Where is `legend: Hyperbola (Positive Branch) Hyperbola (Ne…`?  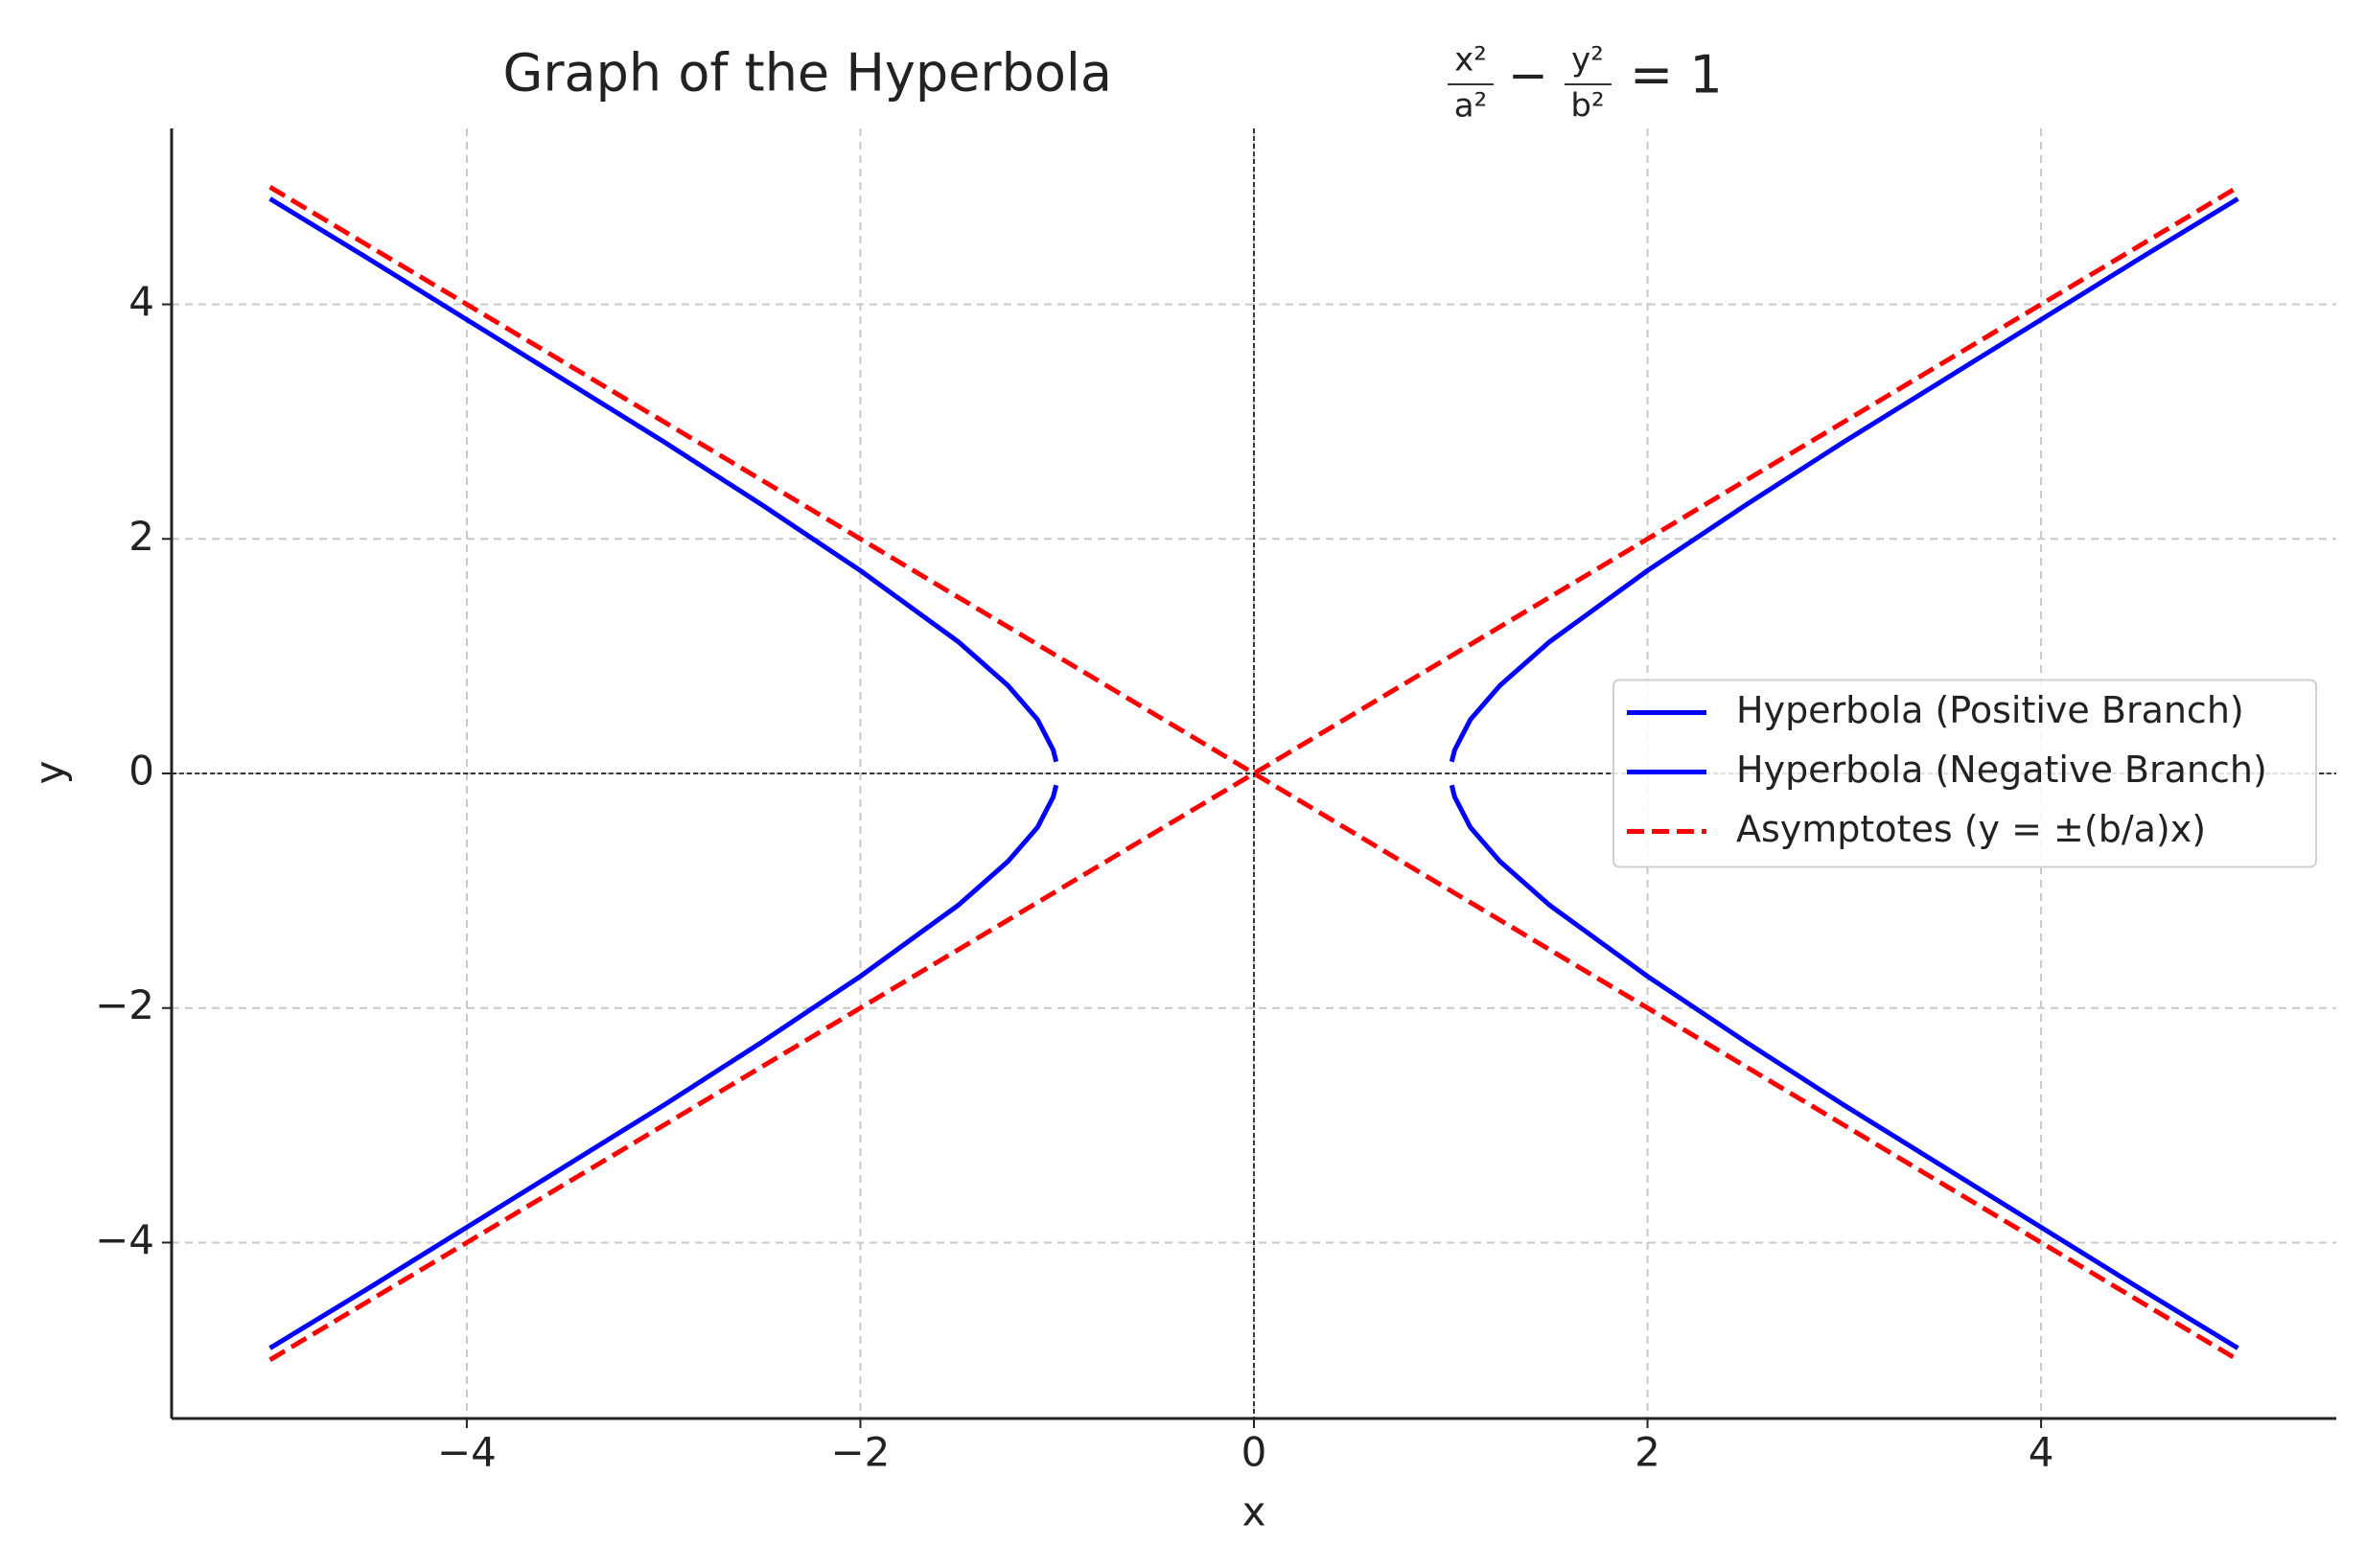 legend: Hyperbola (Positive Branch) Hyperbola (Ne… is located at coordinates (1964, 773).